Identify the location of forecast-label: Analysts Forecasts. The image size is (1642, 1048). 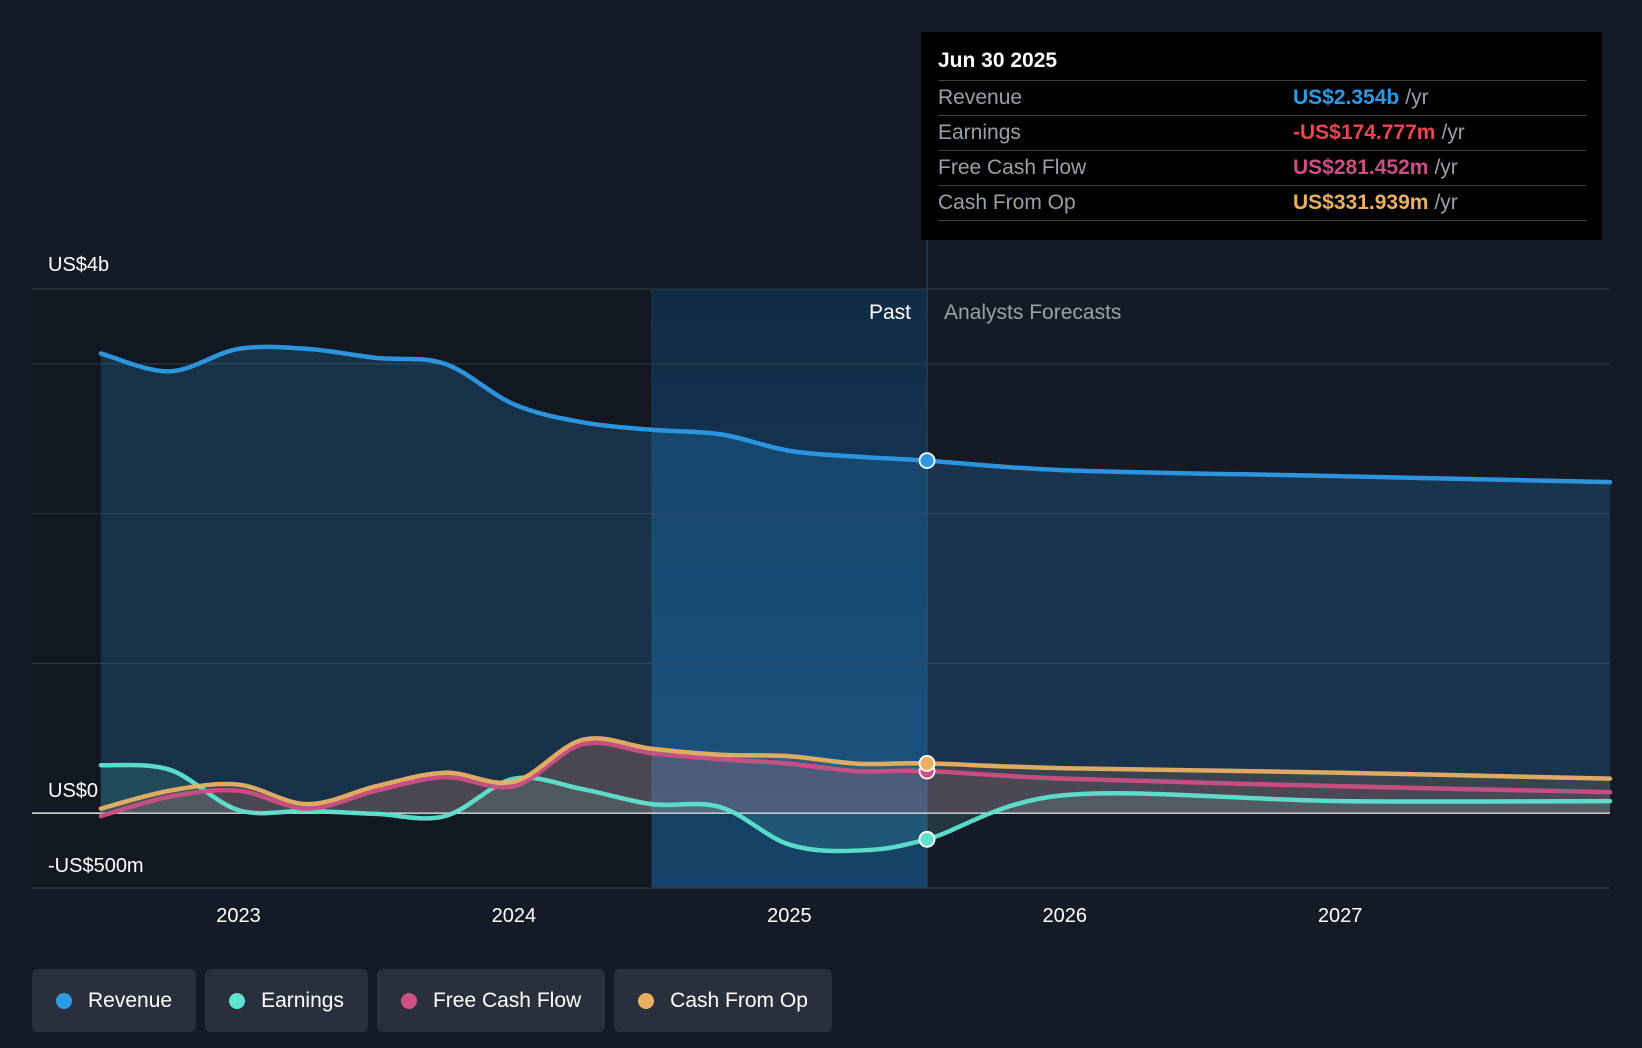
(1032, 312).